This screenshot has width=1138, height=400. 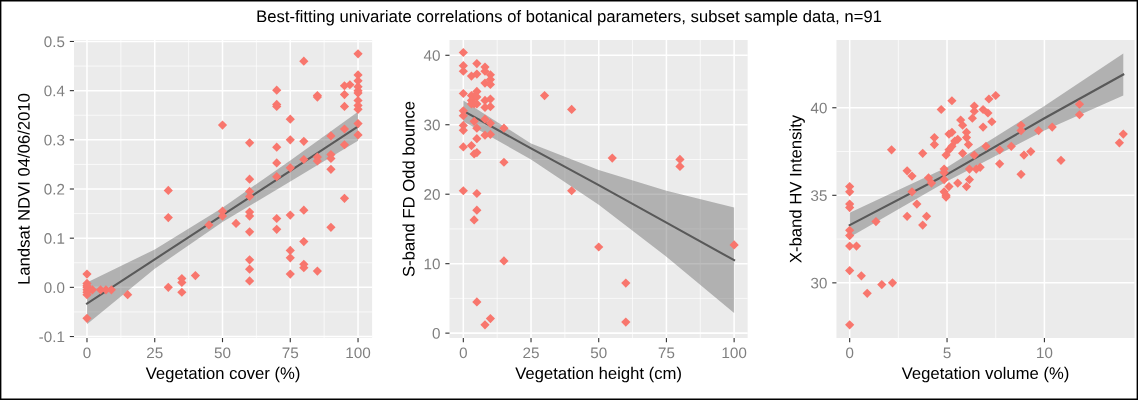 What do you see at coordinates (436, 333) in the screenshot?
I see `y-tick-label: 0` at bounding box center [436, 333].